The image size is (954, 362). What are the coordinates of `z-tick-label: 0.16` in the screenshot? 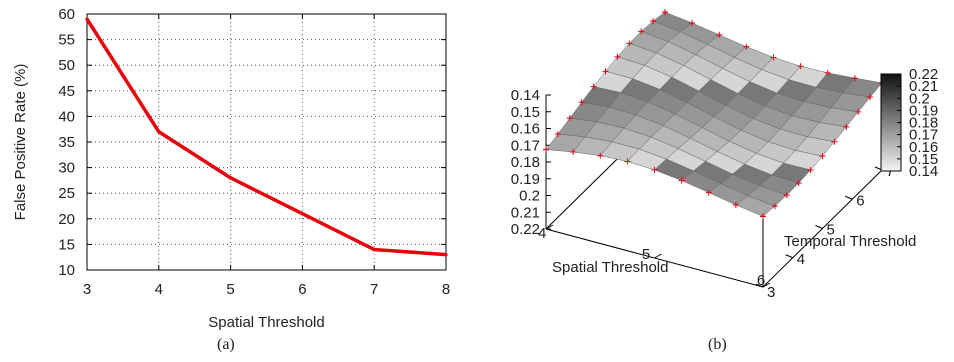 It's located at (525, 129).